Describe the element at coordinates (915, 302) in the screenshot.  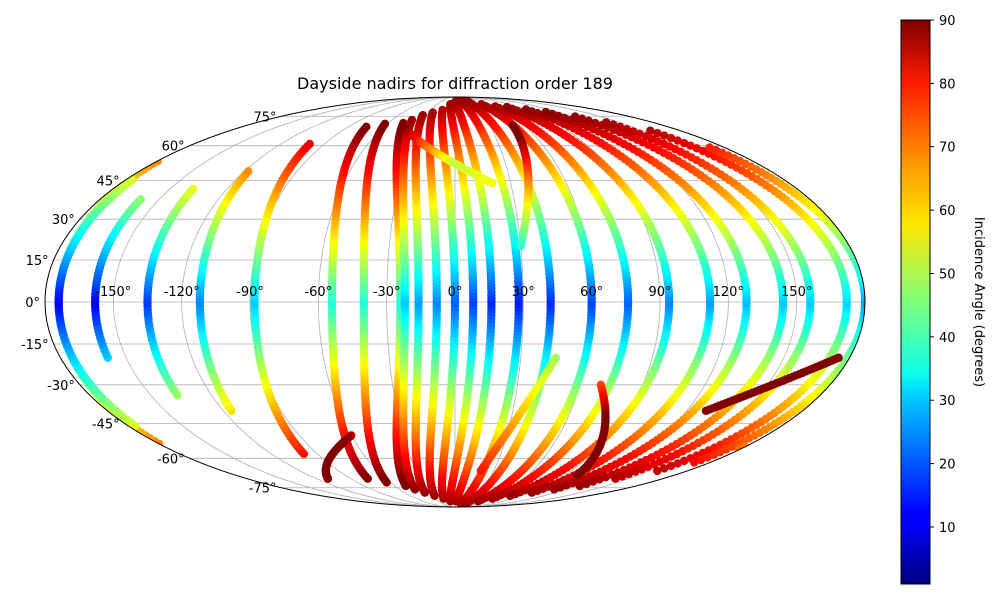
I see `colorbar` at that location.